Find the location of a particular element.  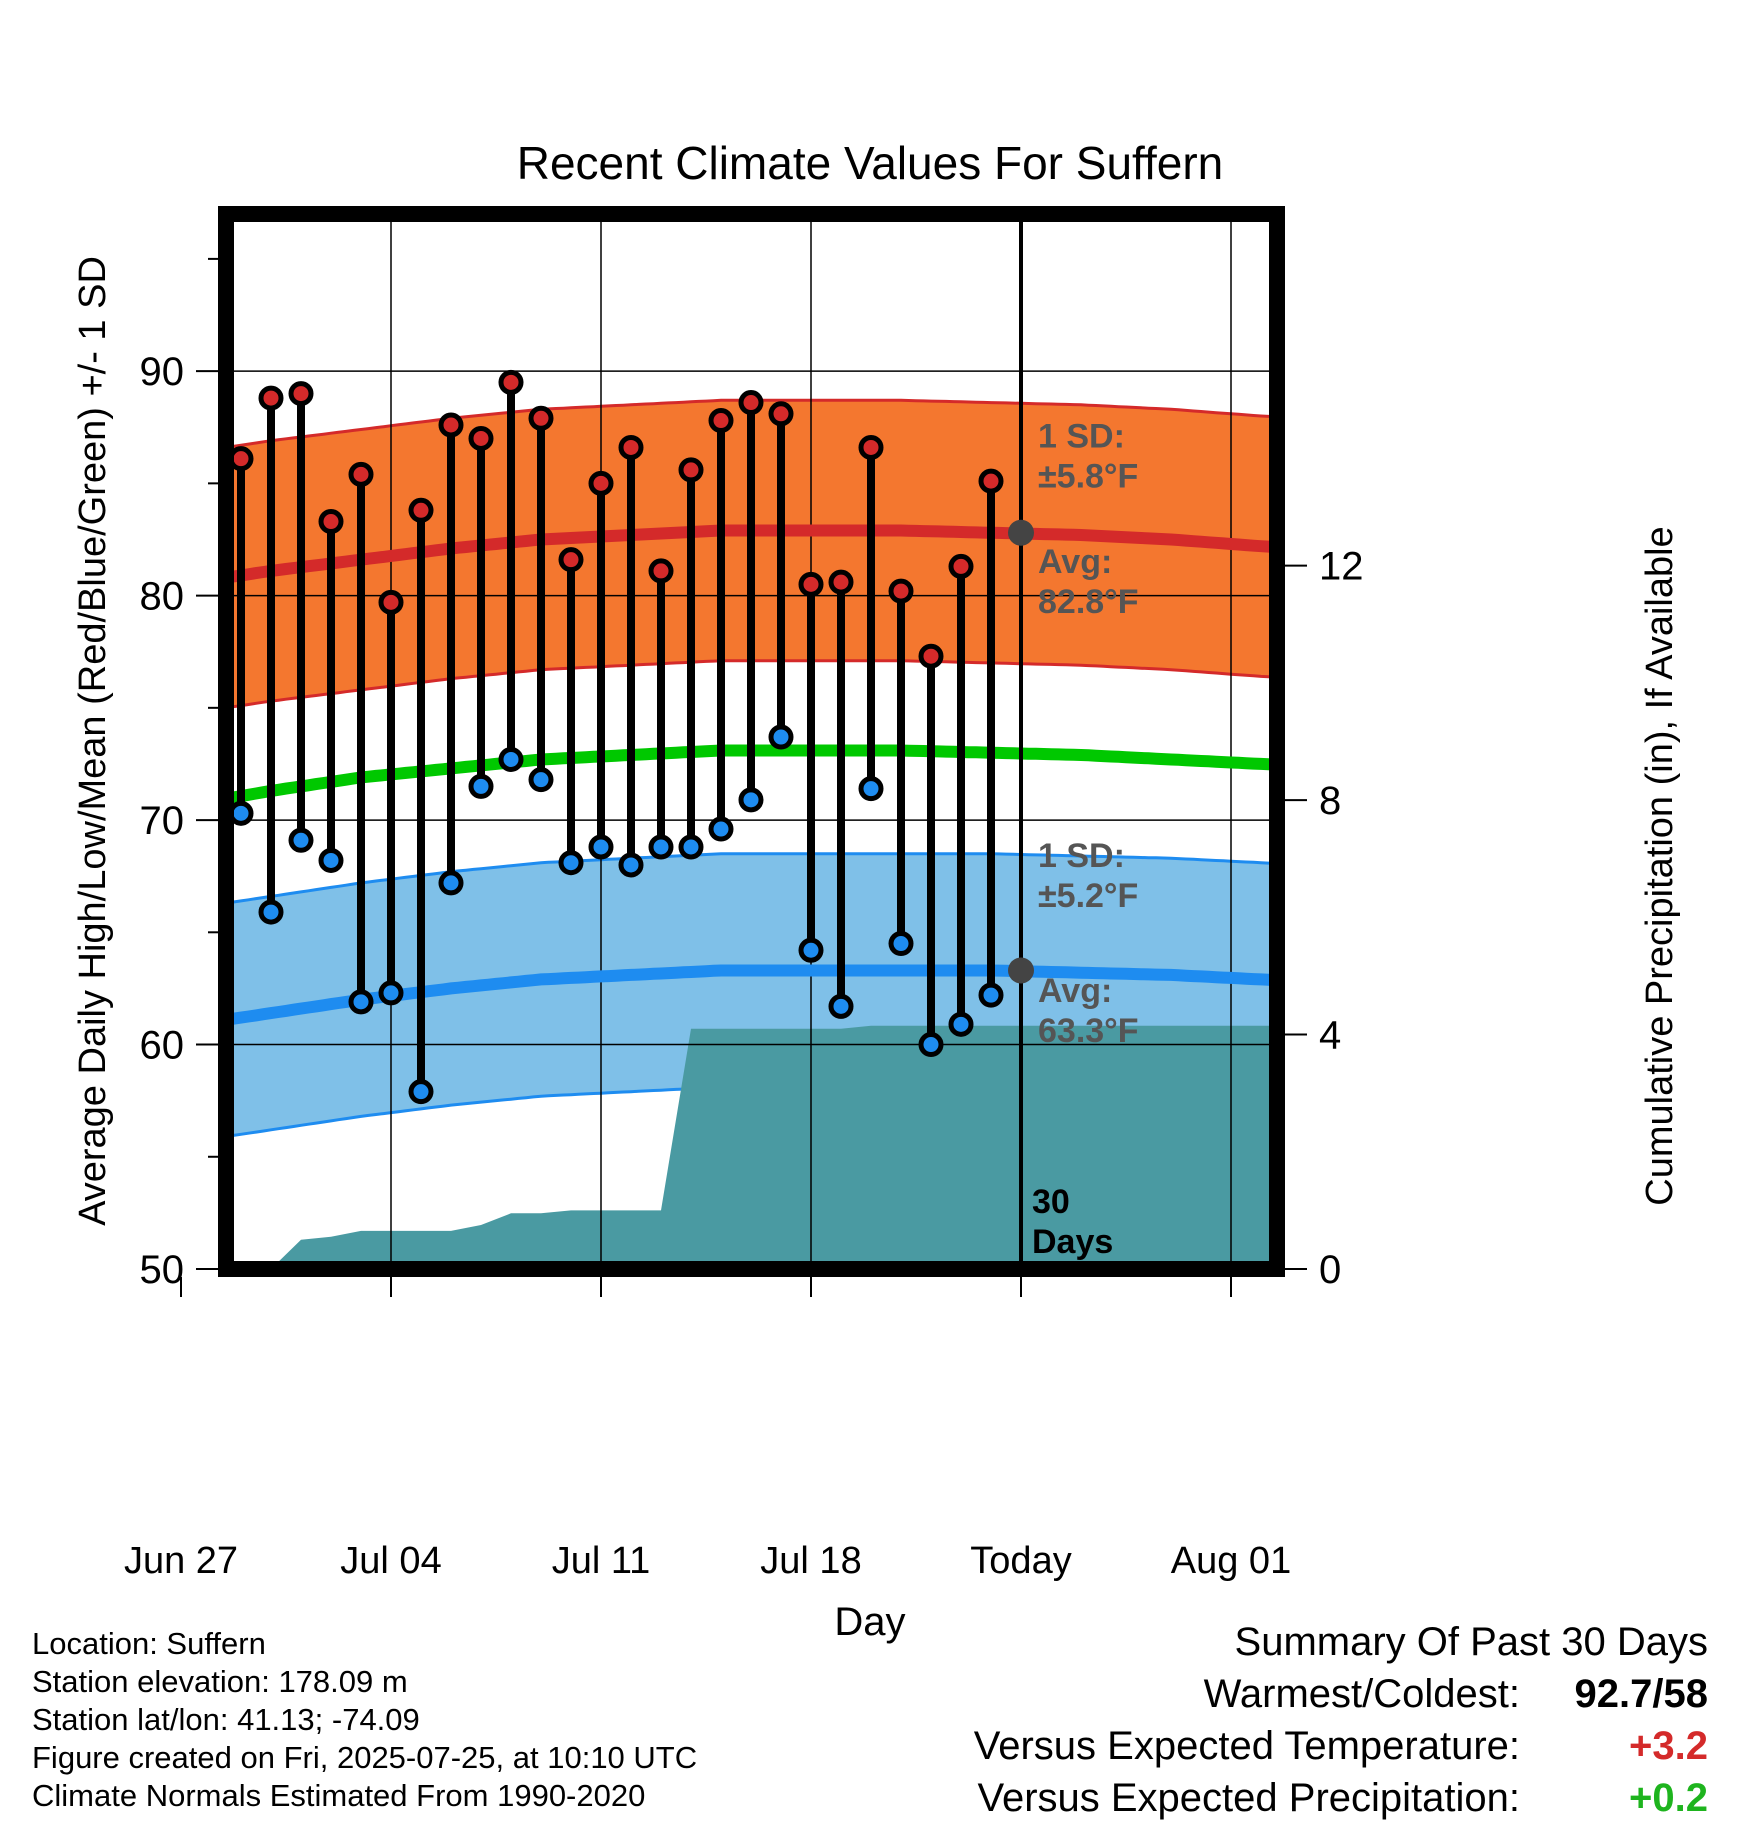

x-tick-label: Jul 11 is located at coordinates (601, 1561).